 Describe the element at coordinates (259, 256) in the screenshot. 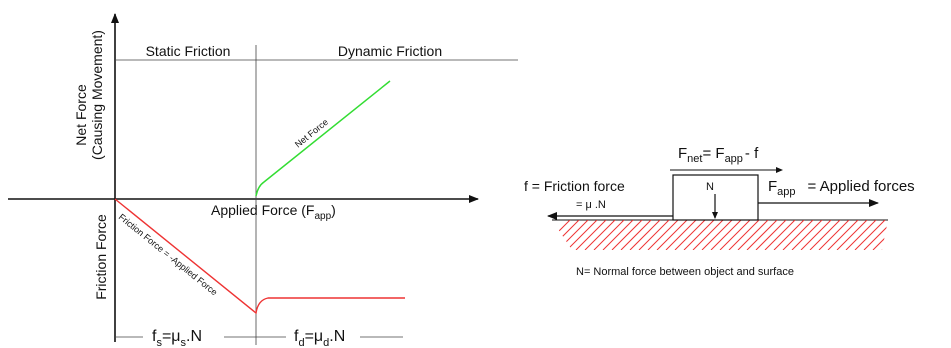

I see `friction-line` at that location.